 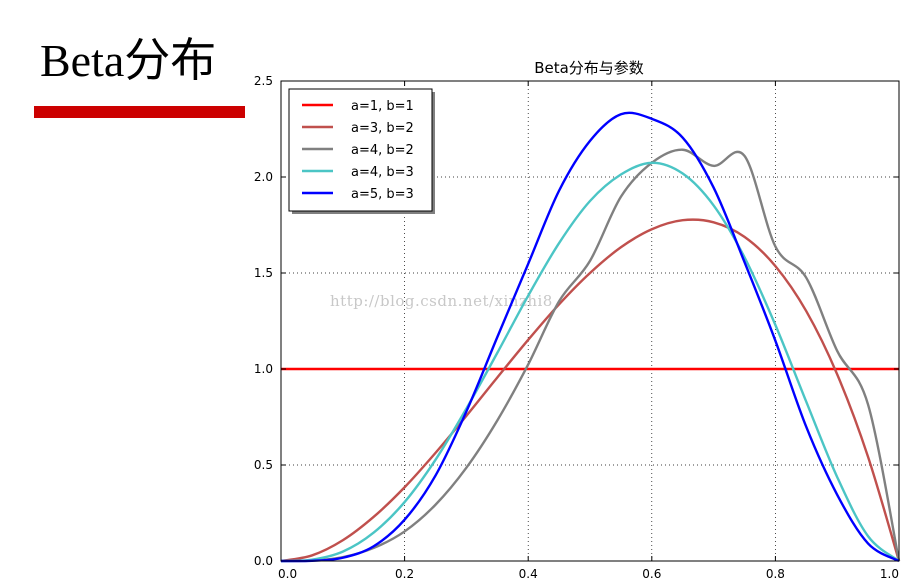 I want to click on x-tick-label: 1.0, so click(x=889, y=574).